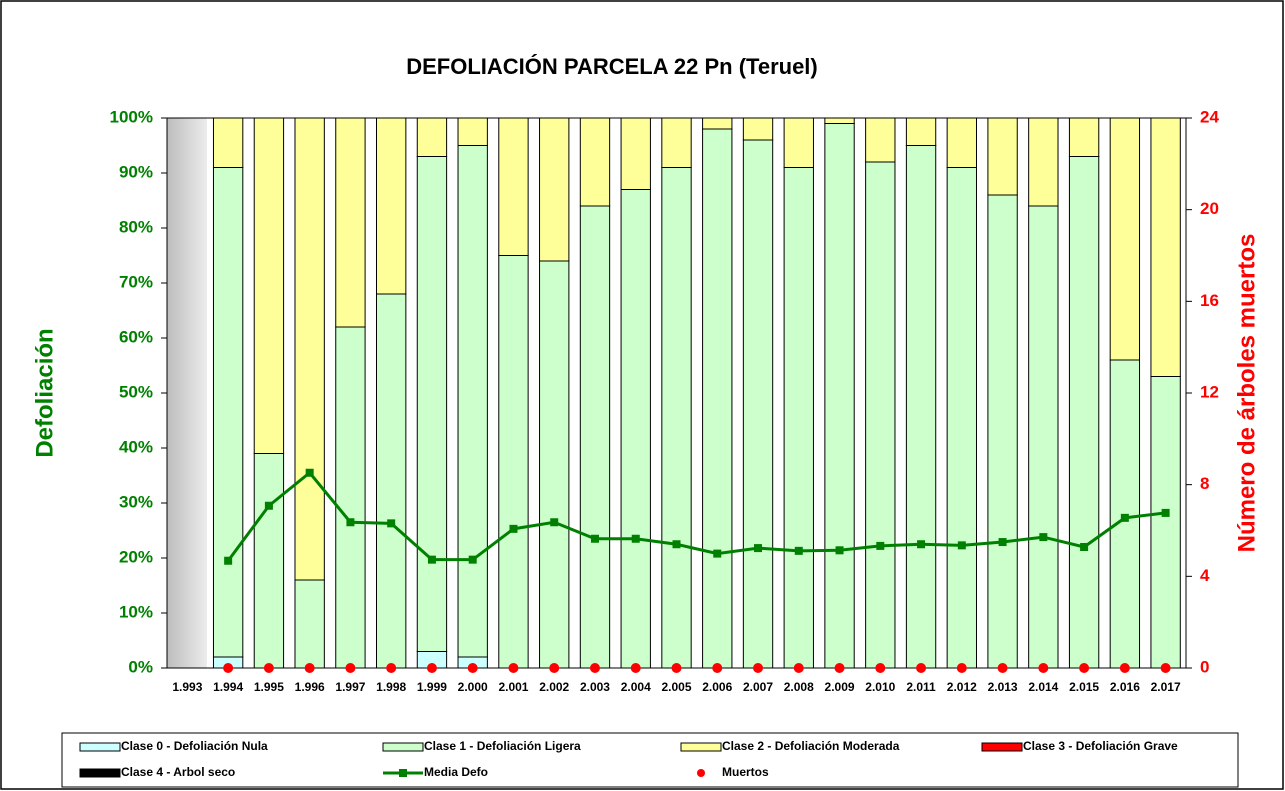  What do you see at coordinates (131, 116) in the screenshot?
I see `y-tick-label: 100%` at bounding box center [131, 116].